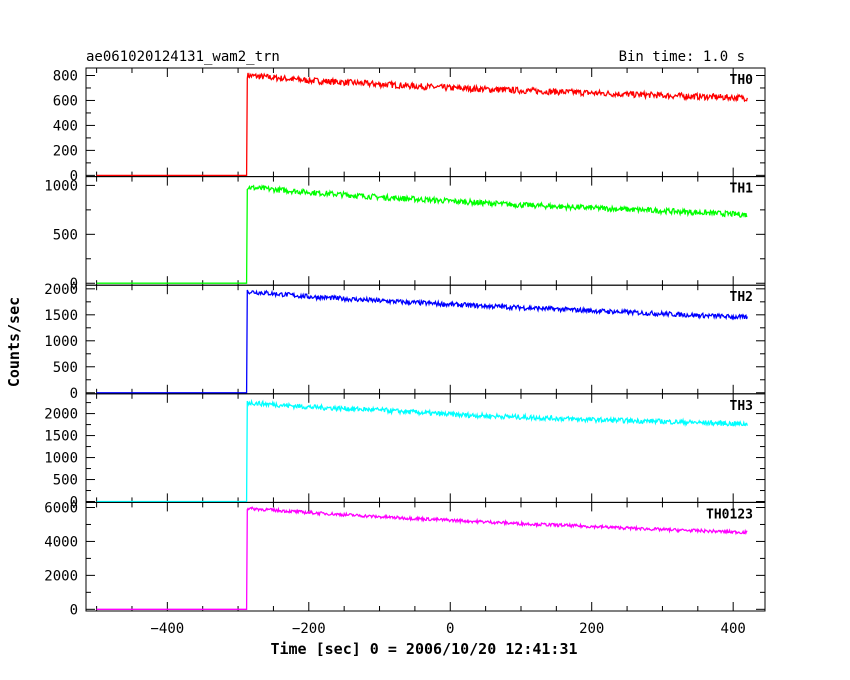  What do you see at coordinates (167, 629) in the screenshot?
I see `x-tick-label: −400` at bounding box center [167, 629].